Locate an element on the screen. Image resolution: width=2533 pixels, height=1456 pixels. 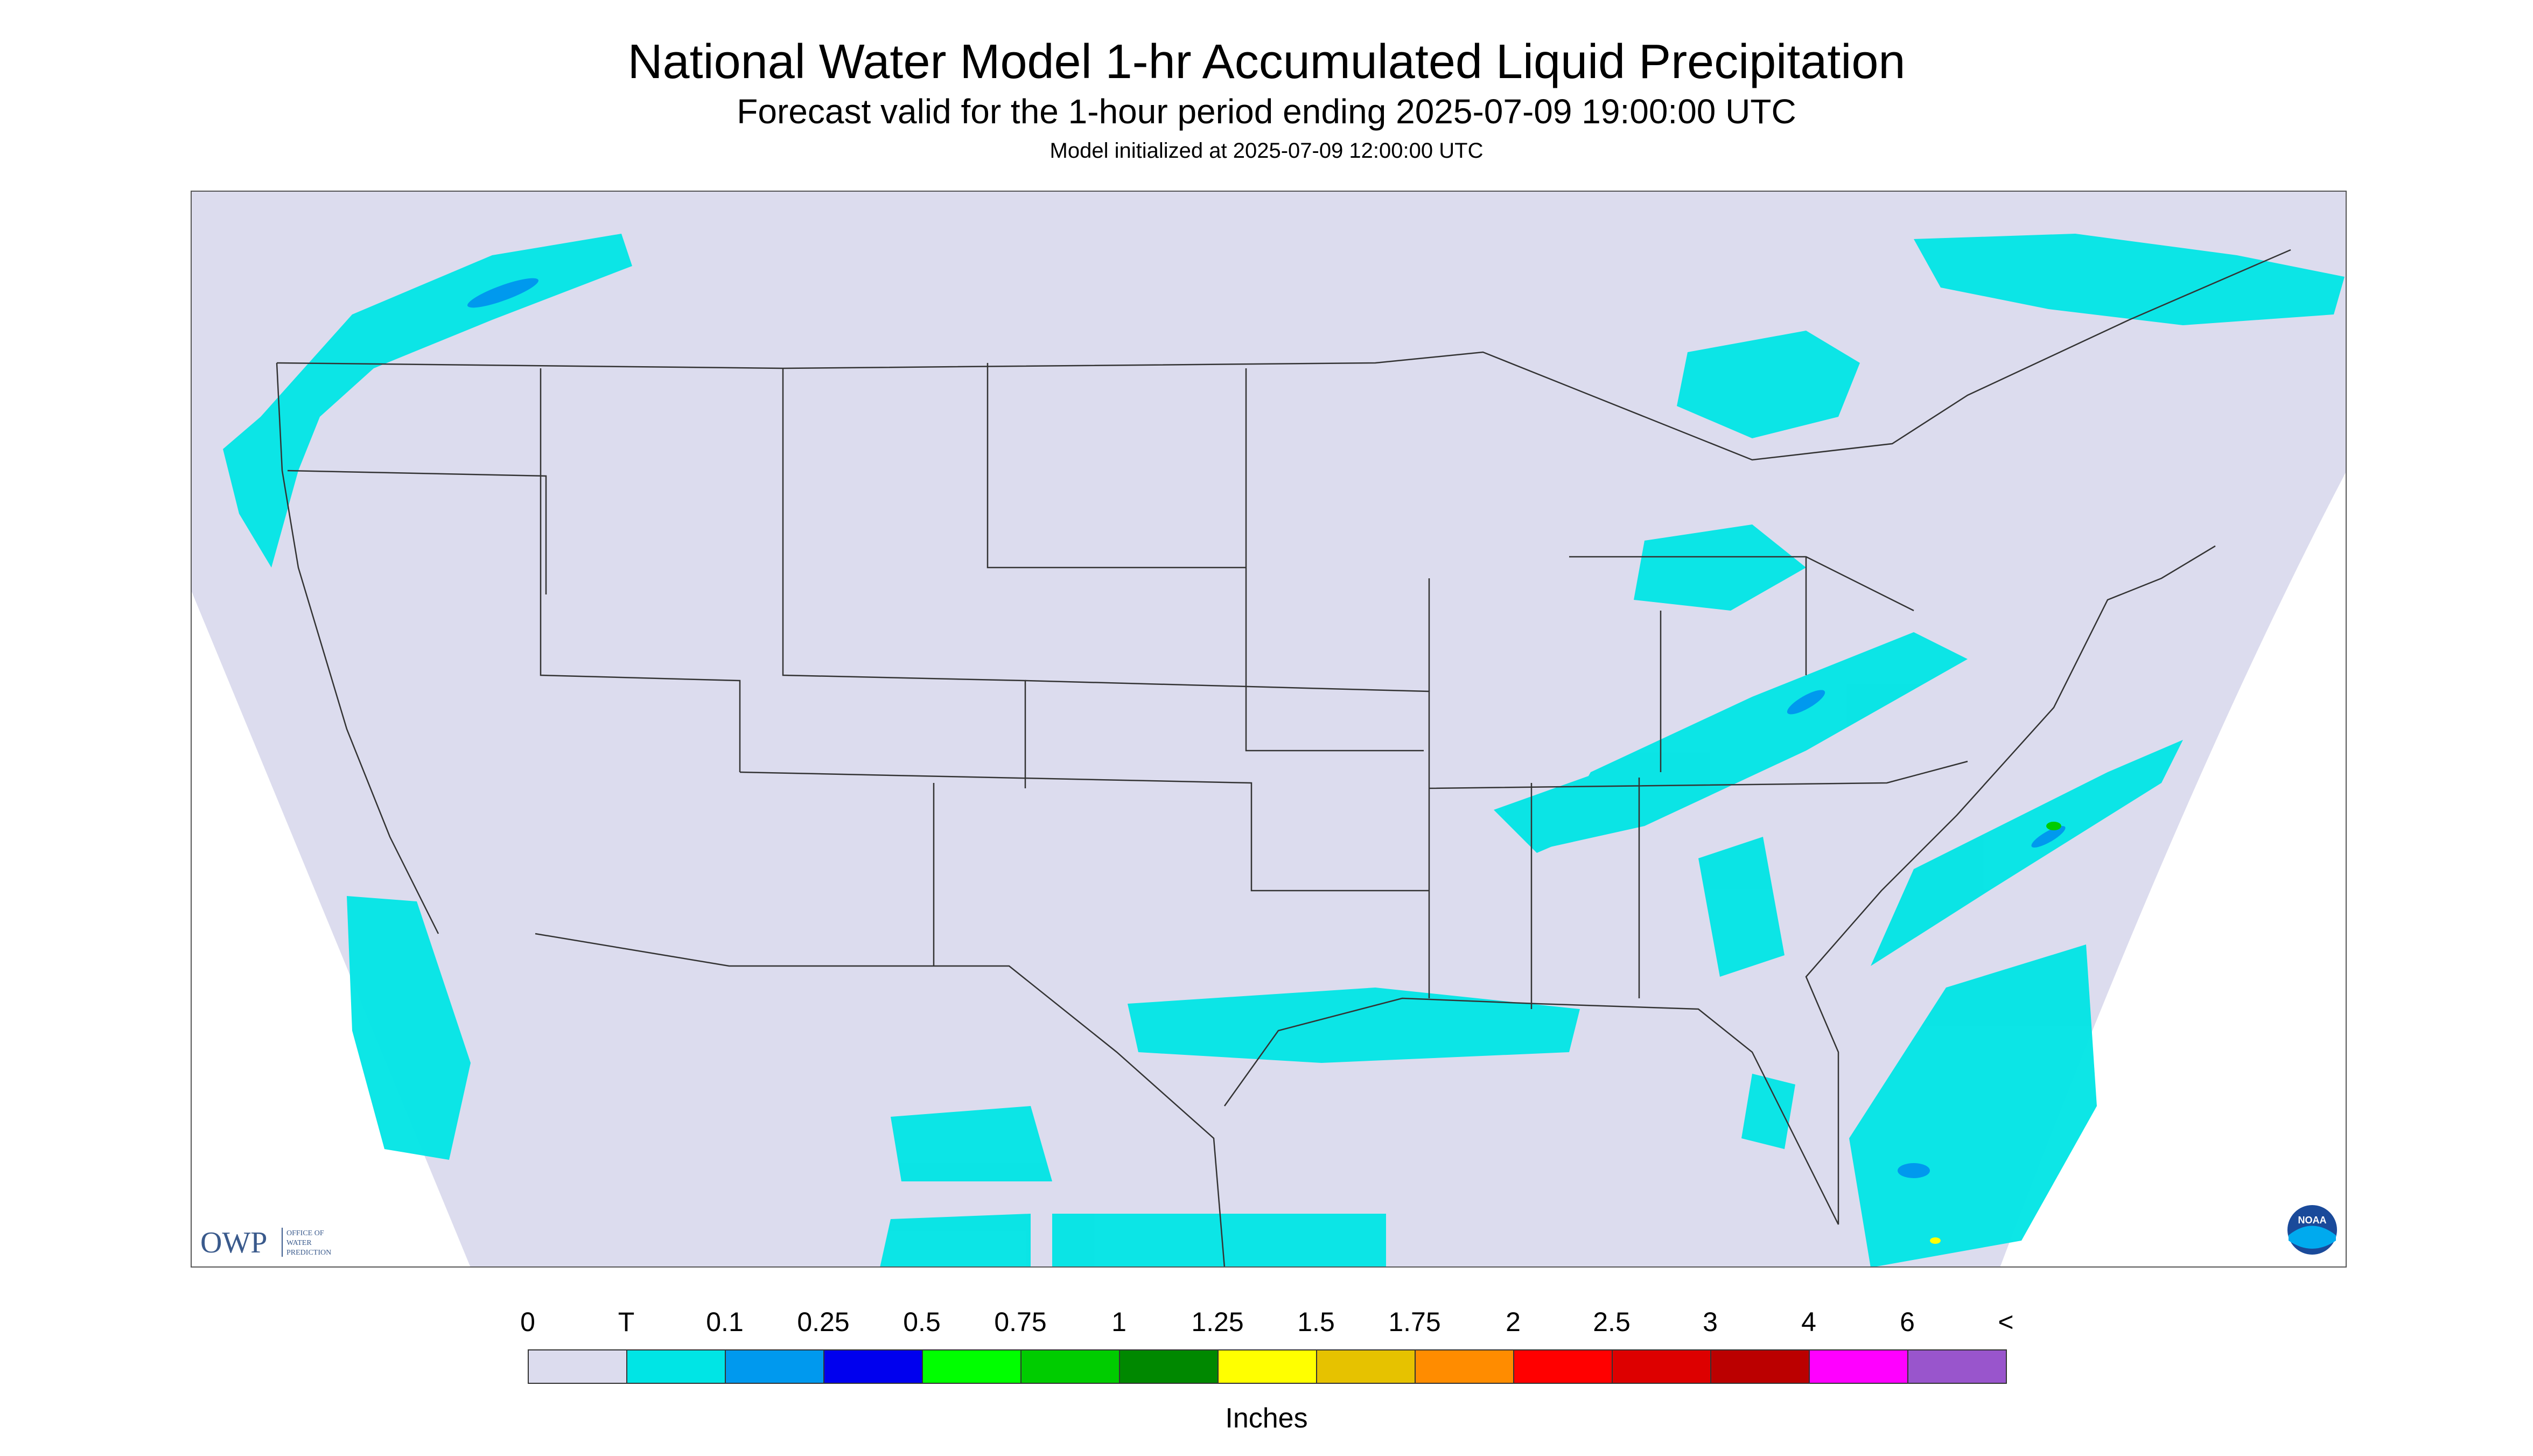
legend-label: 1 is located at coordinates (1119, 1322).